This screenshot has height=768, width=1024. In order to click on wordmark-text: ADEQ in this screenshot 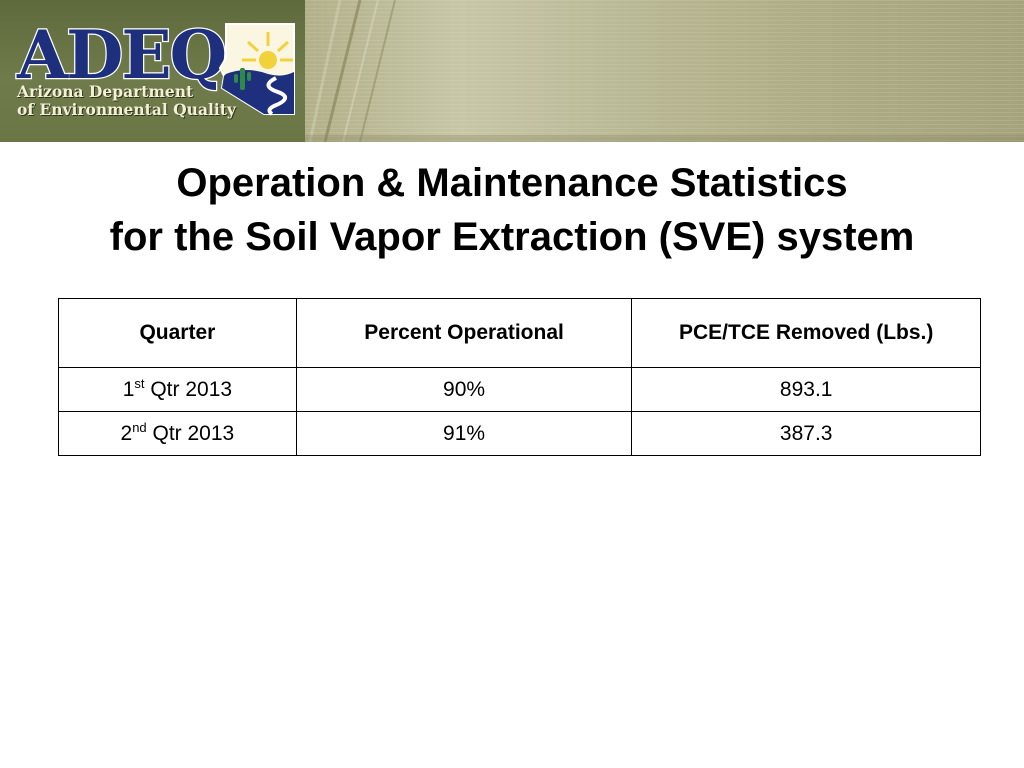, I will do `click(120, 55)`.